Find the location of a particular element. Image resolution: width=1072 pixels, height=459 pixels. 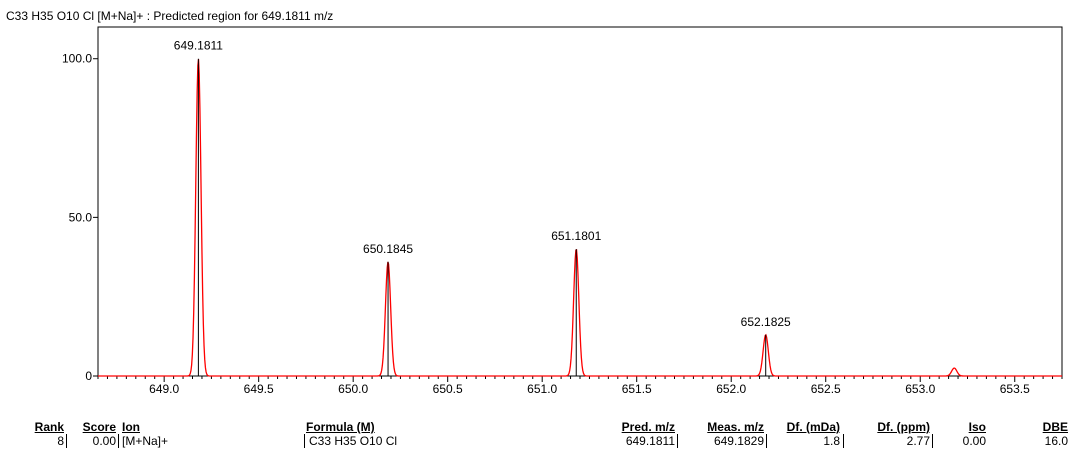

peak-label: 652.1825 is located at coordinates (766, 322).